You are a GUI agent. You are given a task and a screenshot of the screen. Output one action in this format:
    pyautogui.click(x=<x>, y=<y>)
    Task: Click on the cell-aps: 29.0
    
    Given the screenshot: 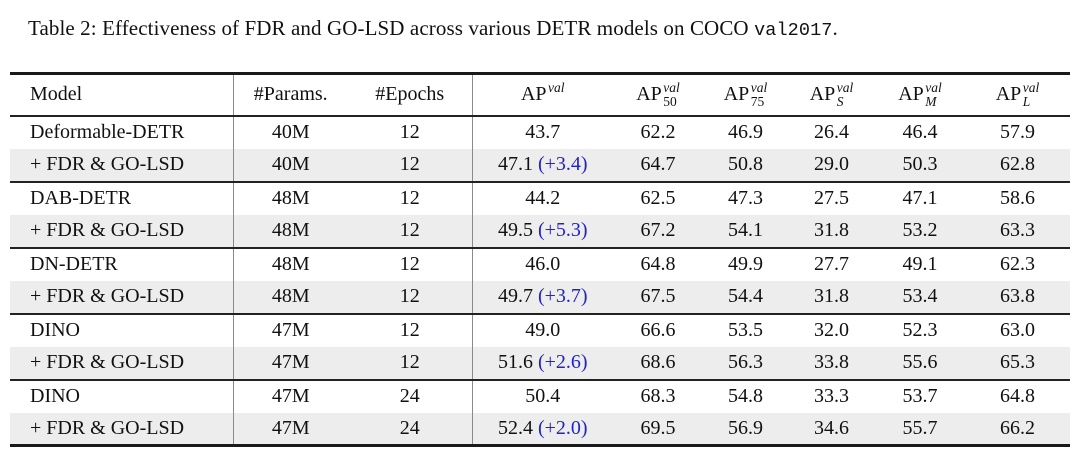 What is the action you would take?
    pyautogui.click(x=831, y=164)
    